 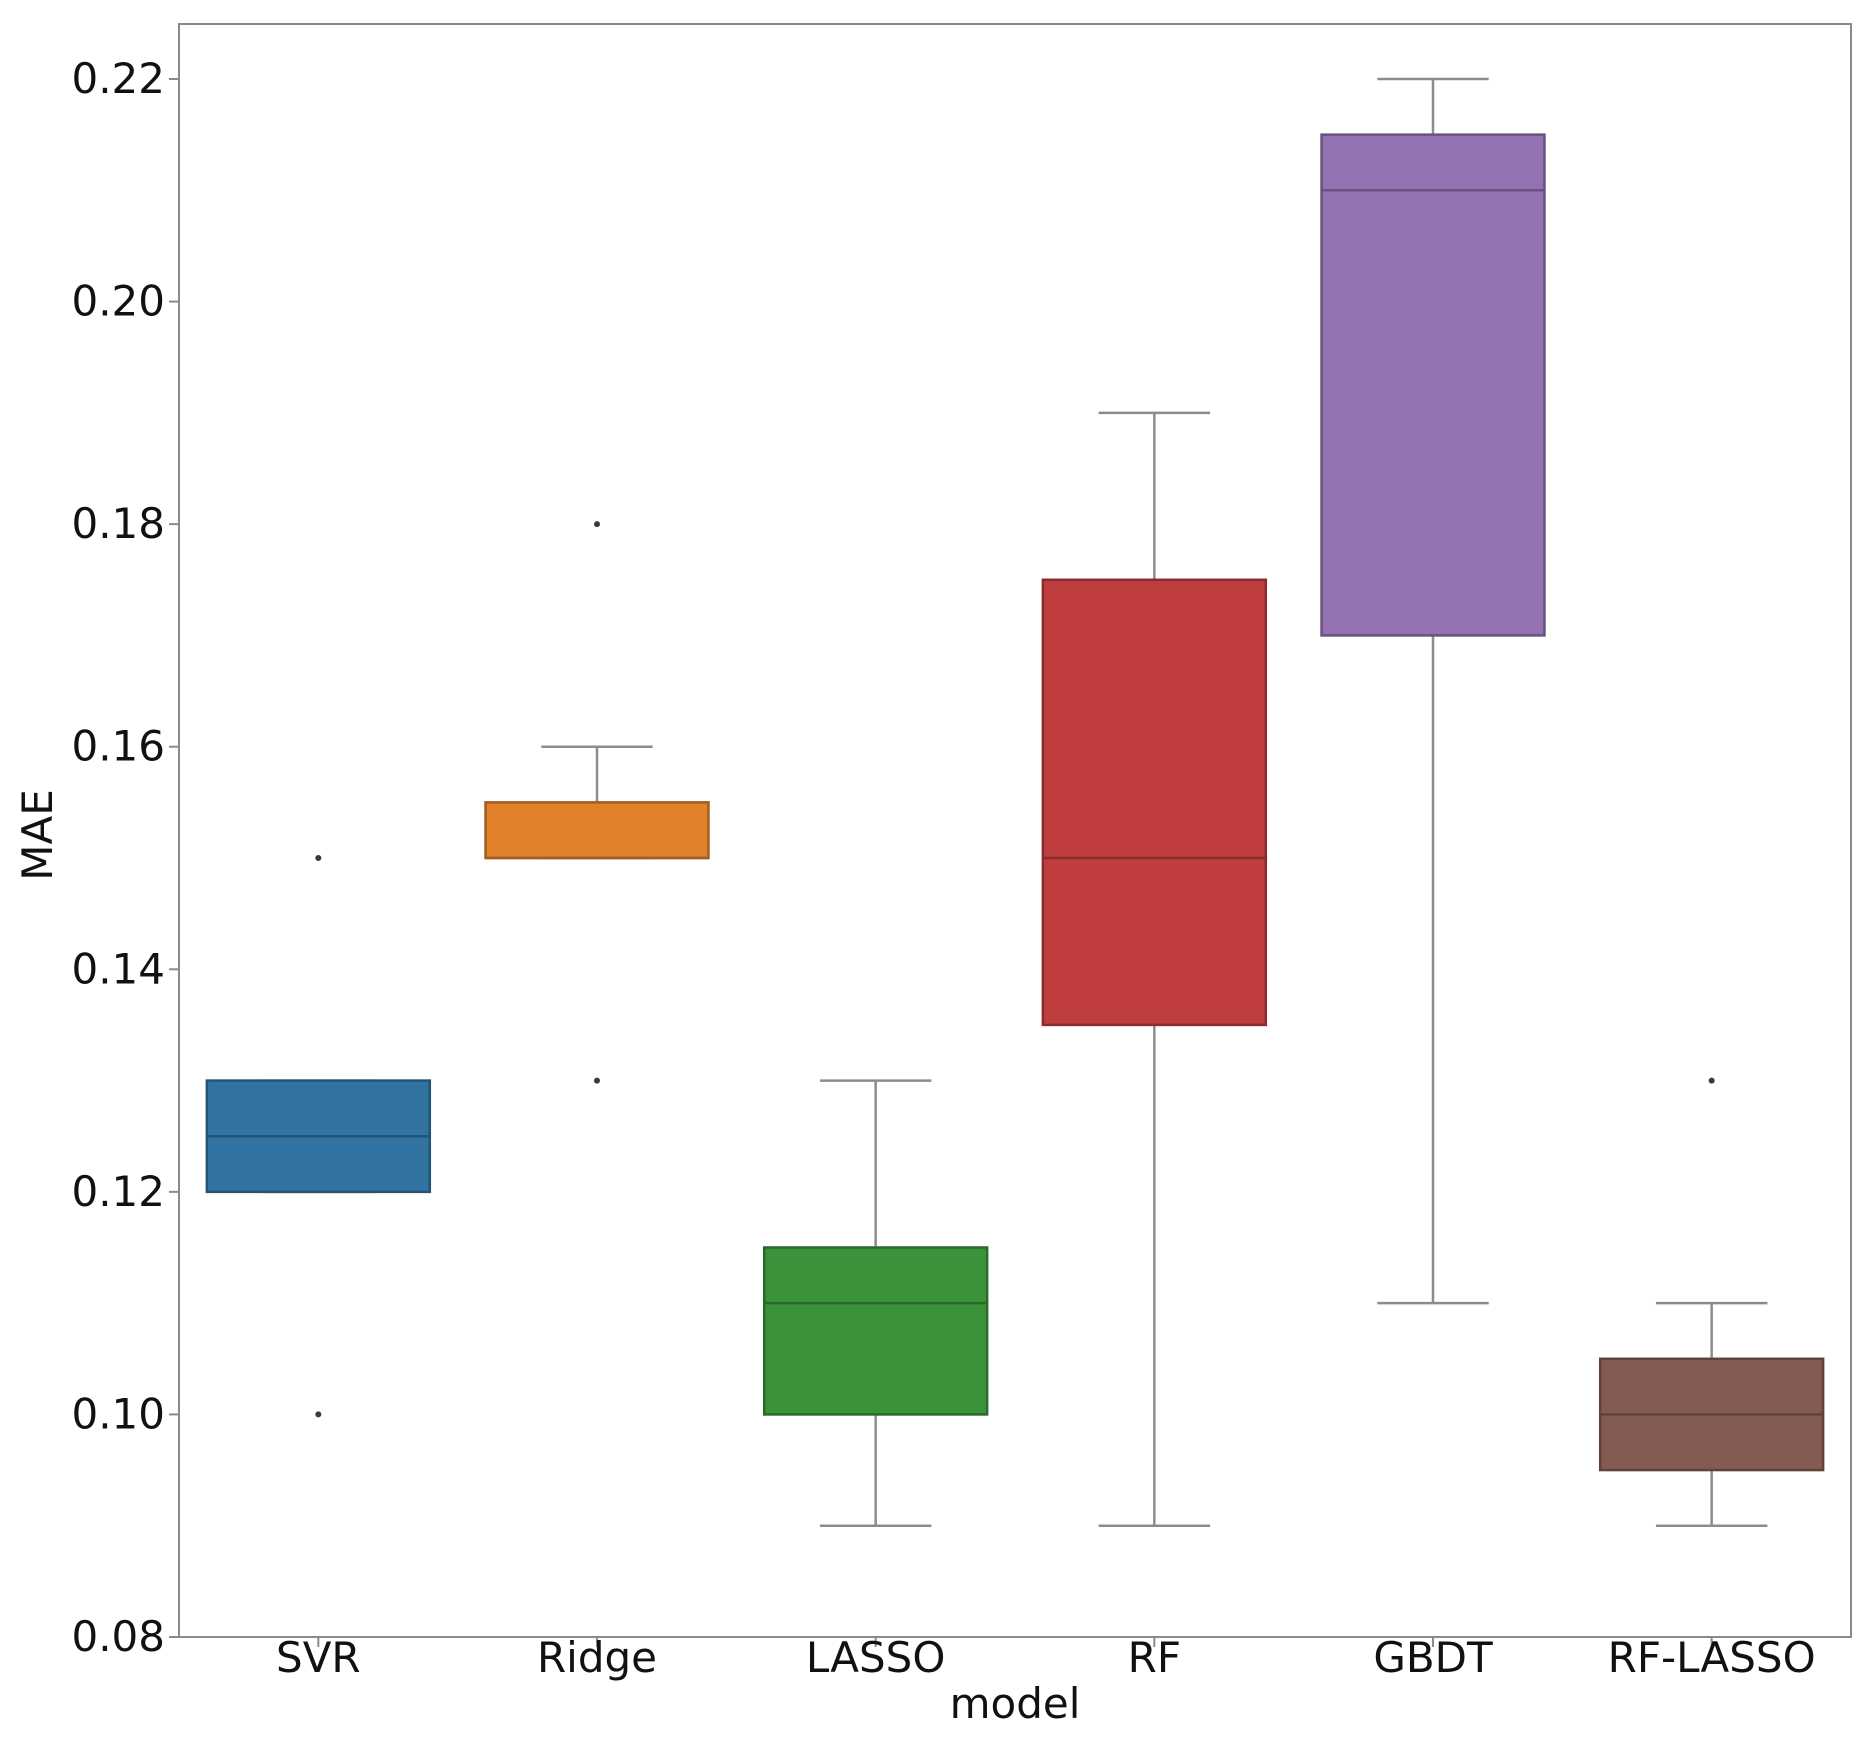 What do you see at coordinates (118, 1413) in the screenshot?
I see `y-tick-label: 0.10` at bounding box center [118, 1413].